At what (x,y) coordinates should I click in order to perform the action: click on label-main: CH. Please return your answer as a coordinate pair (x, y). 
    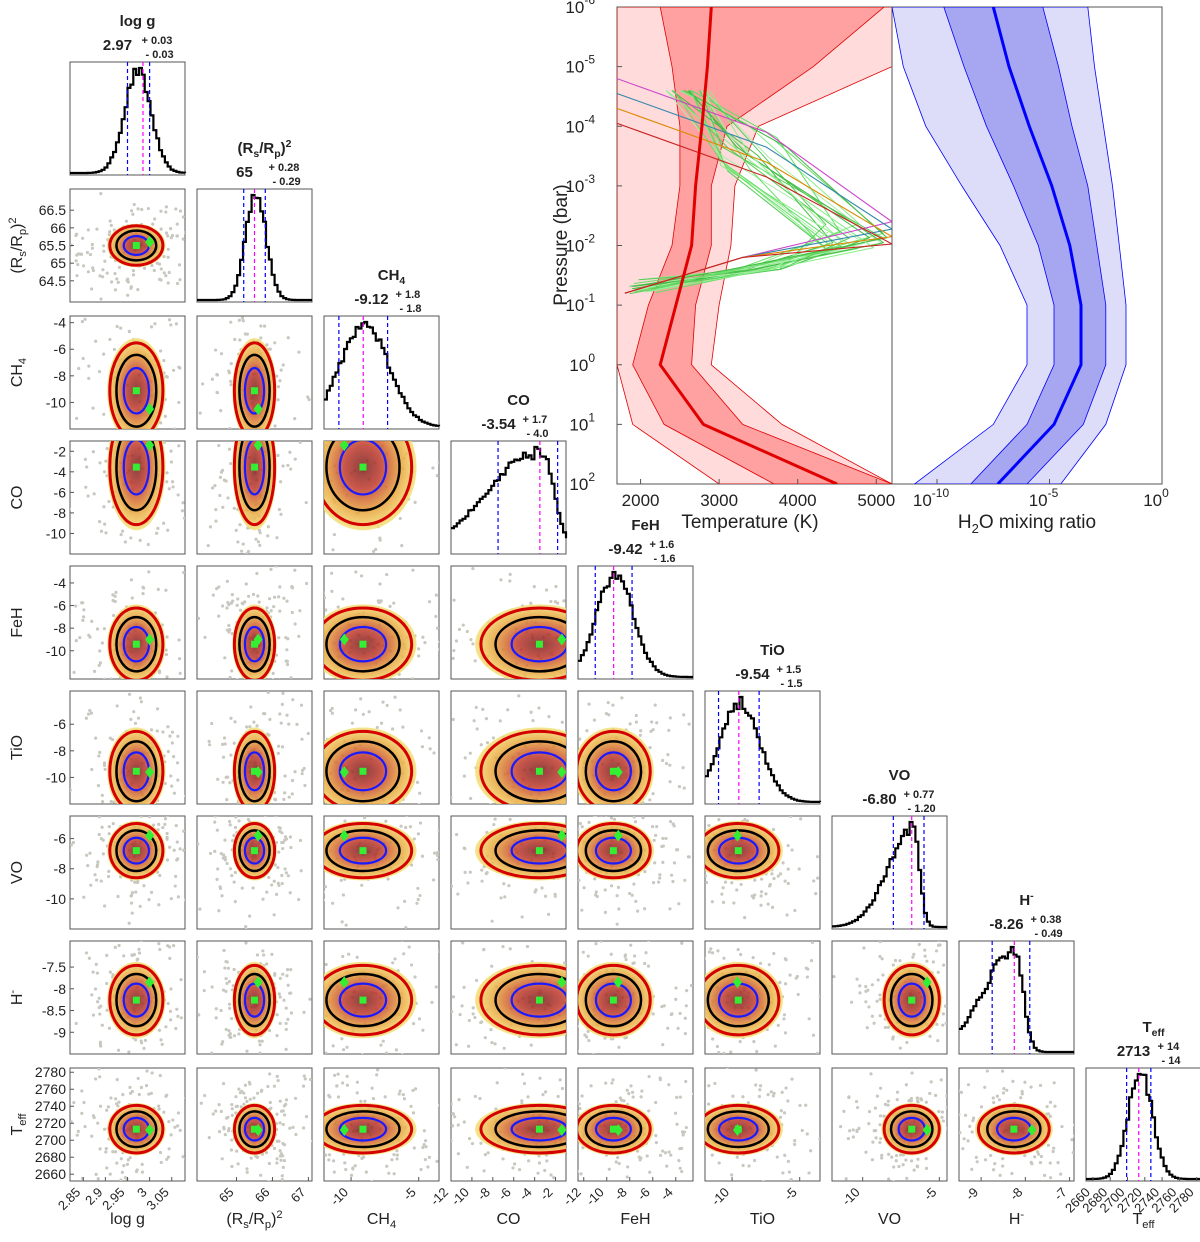
    Looking at the image, I should click on (389, 275).